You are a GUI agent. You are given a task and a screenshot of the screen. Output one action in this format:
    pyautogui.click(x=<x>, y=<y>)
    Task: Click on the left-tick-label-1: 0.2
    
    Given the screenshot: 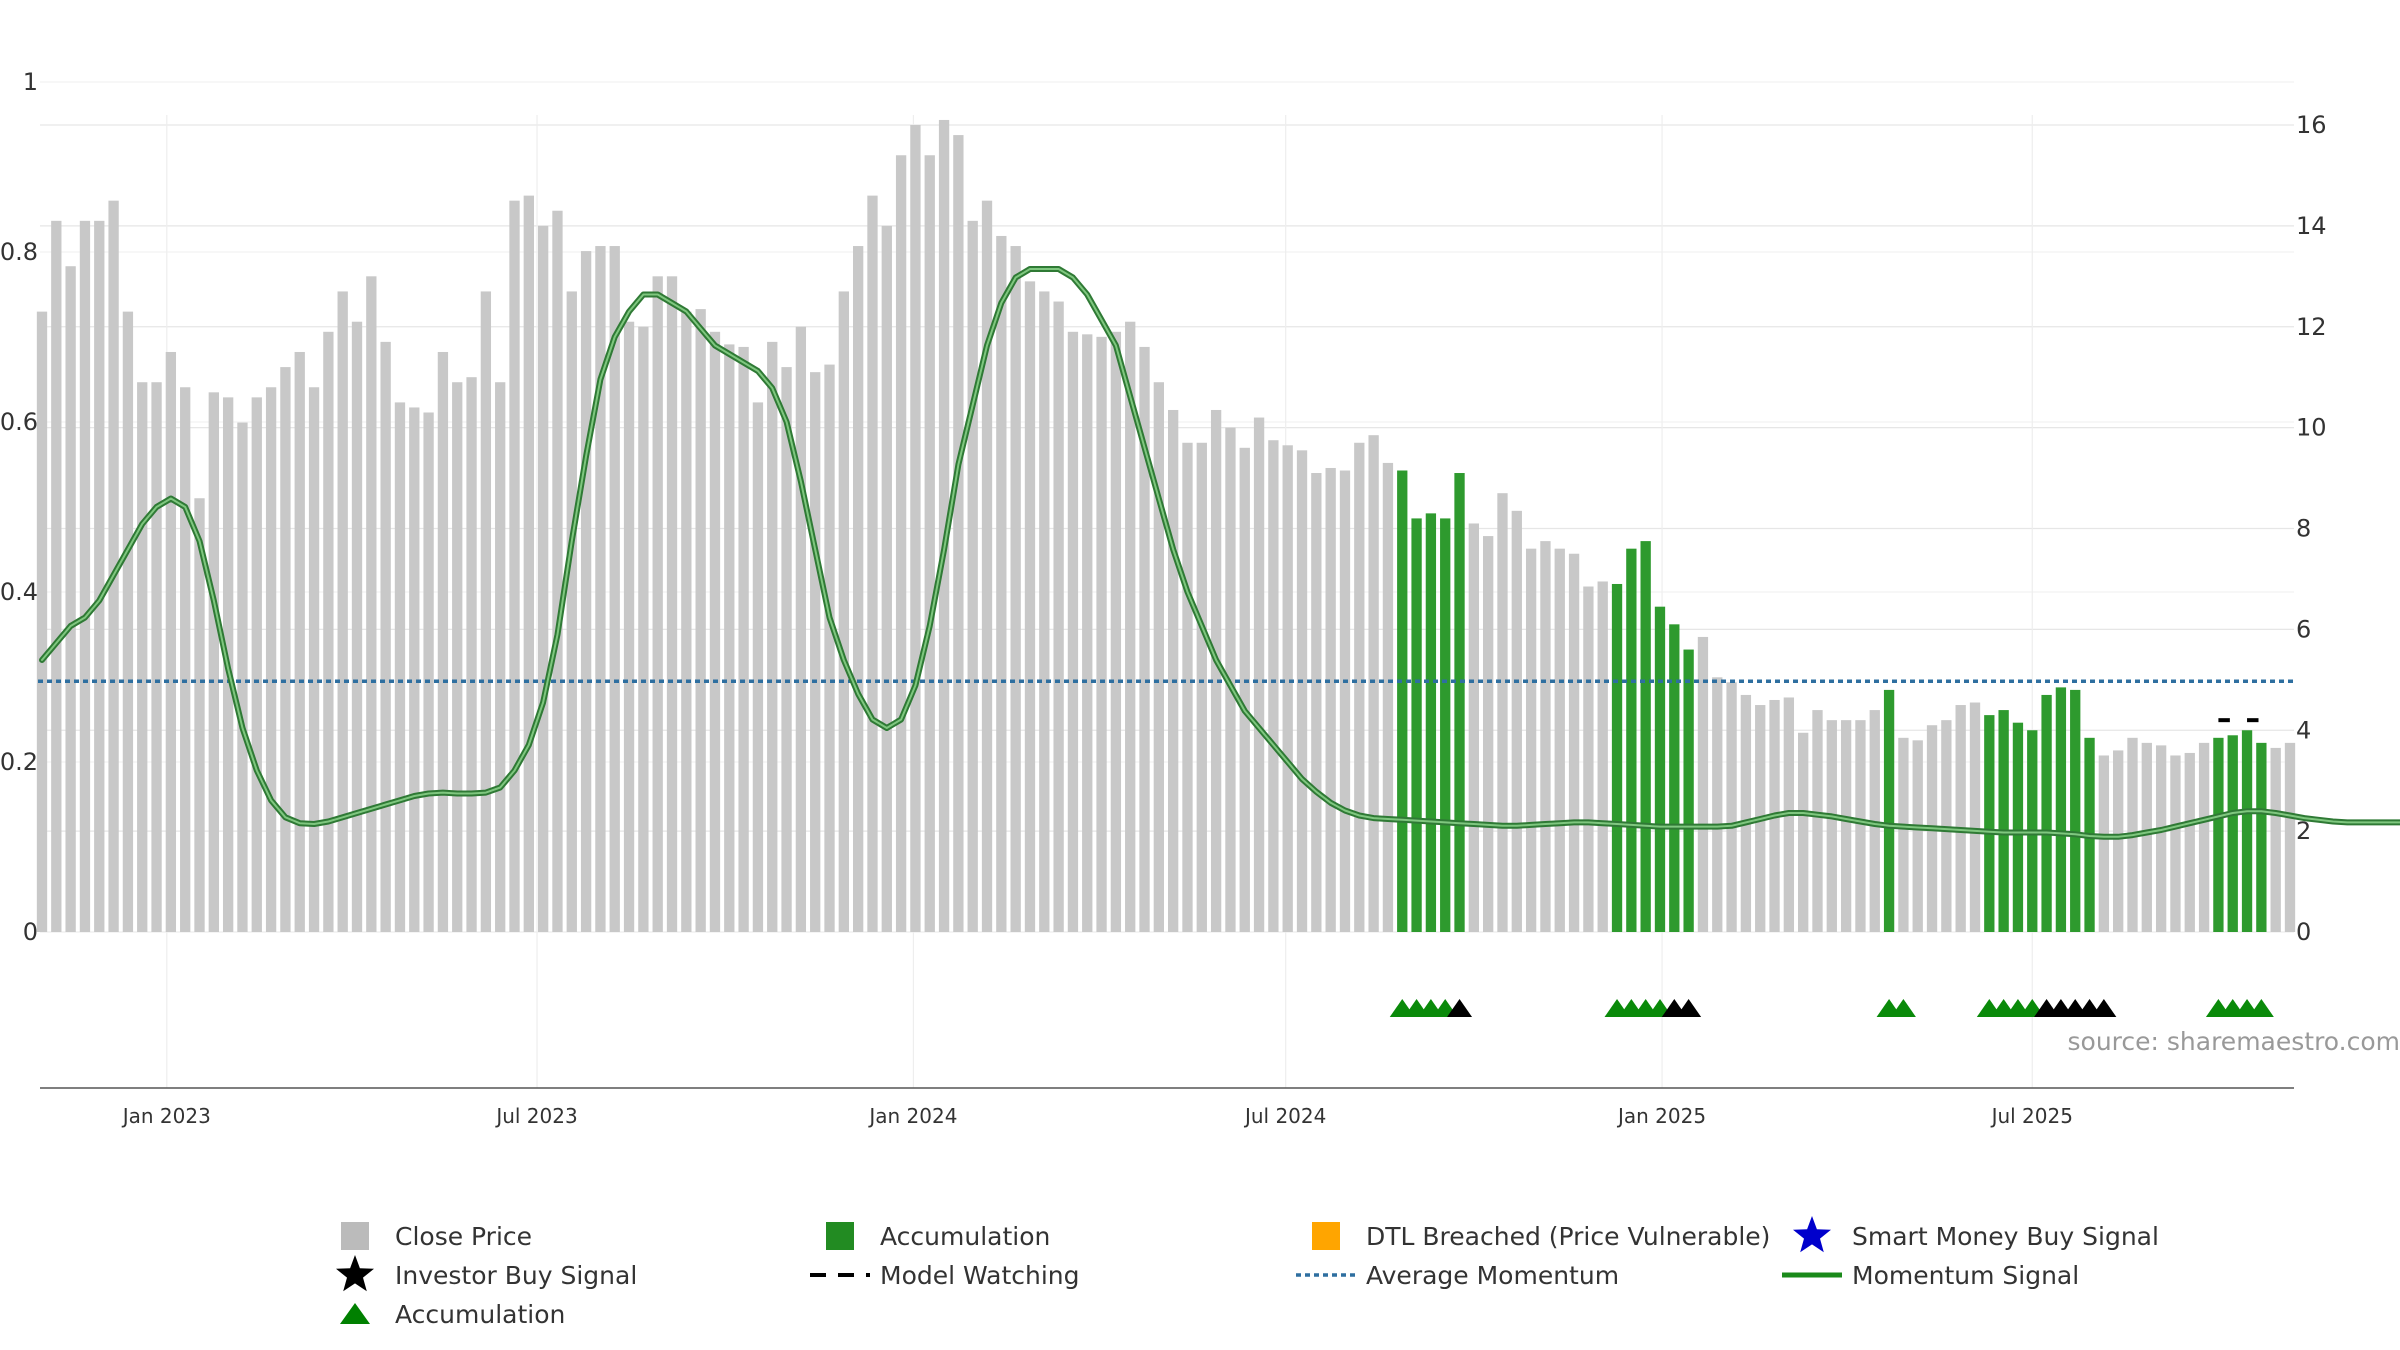 What is the action you would take?
    pyautogui.click(x=19, y=762)
    